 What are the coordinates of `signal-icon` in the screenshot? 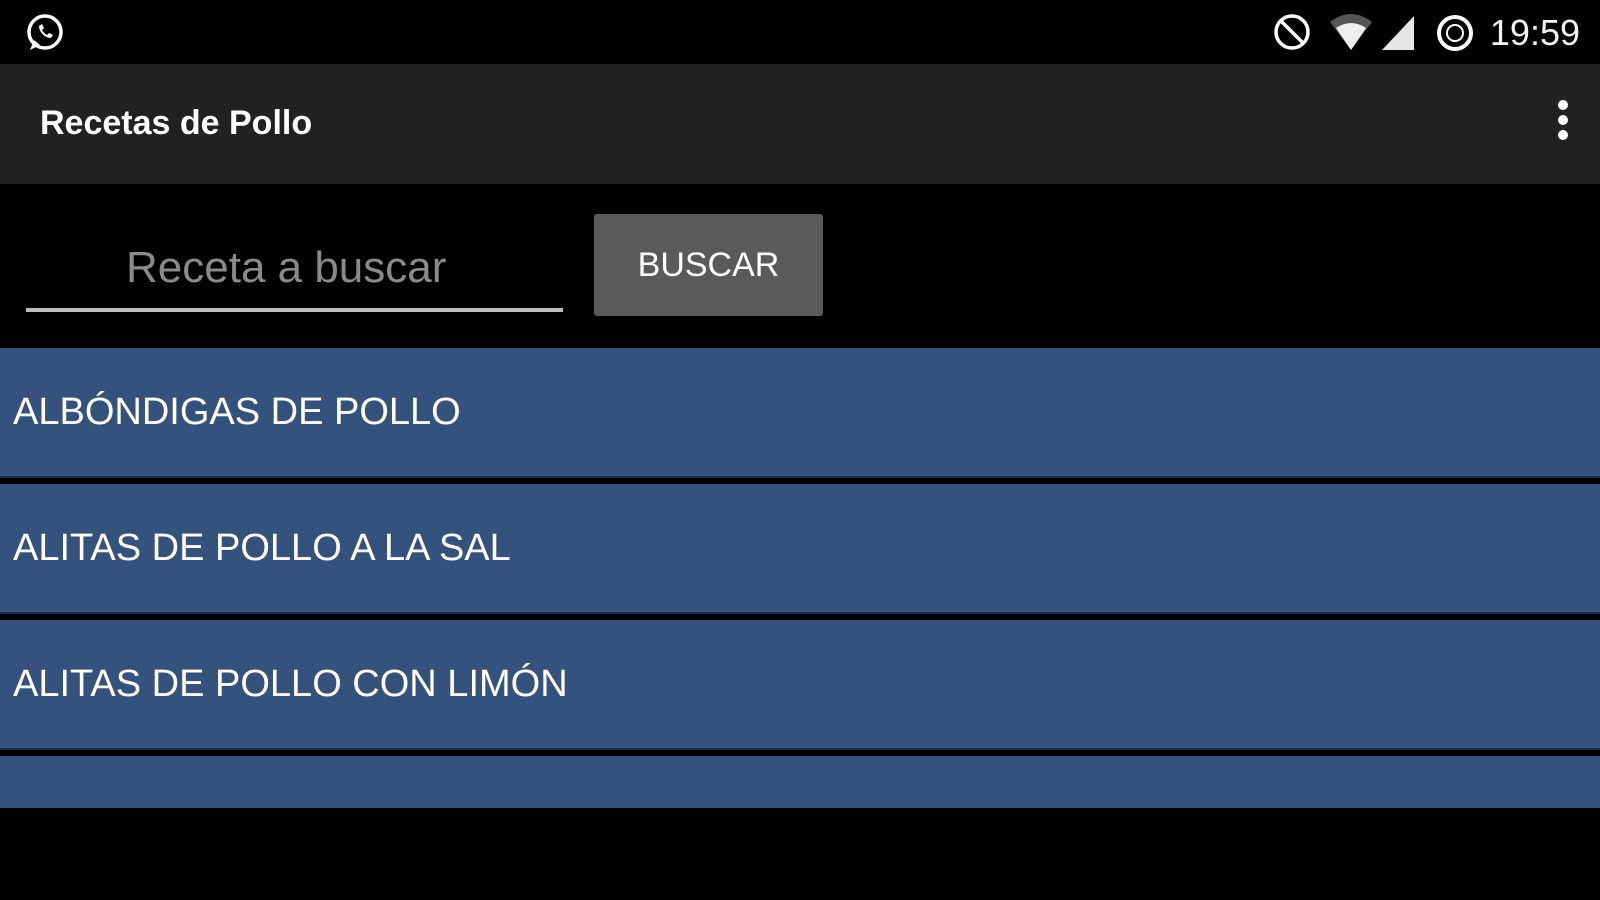 It's located at (1398, 33).